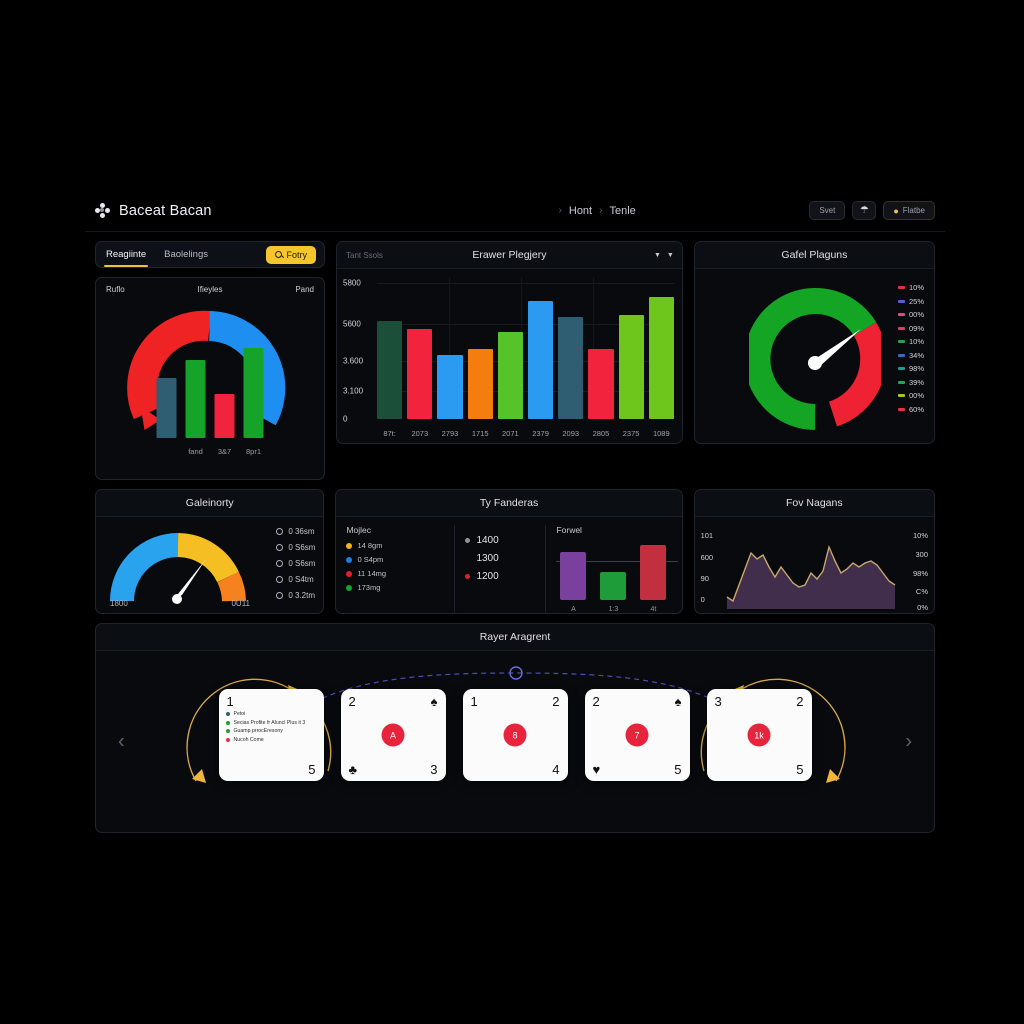 This screenshot has width=1024, height=1024. I want to click on donut-mini-bars, so click(210, 388).